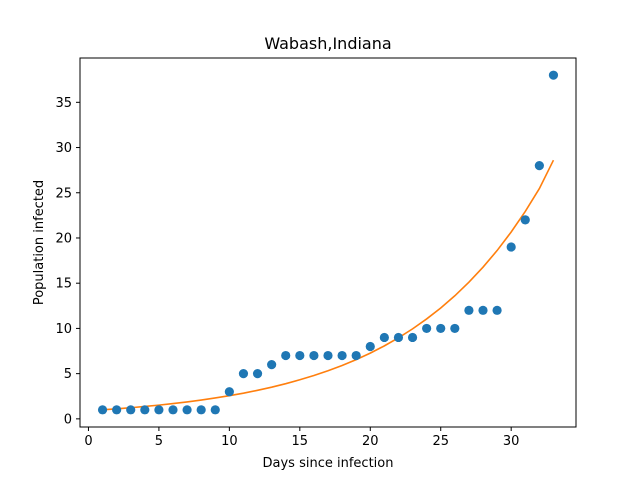  Describe the element at coordinates (63, 284) in the screenshot. I see `y-tick-label: 15` at that location.